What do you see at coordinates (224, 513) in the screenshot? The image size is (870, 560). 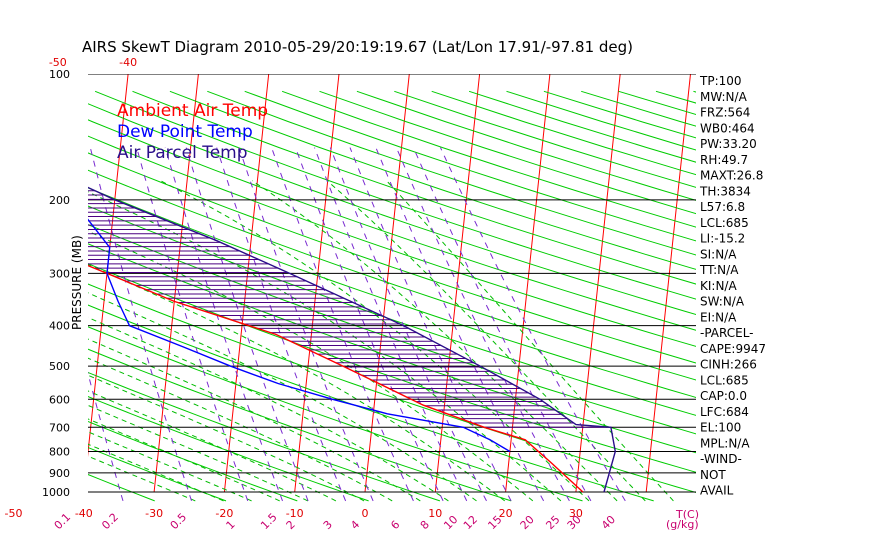 I see `bottom-temperature-tick-label: -20` at bounding box center [224, 513].